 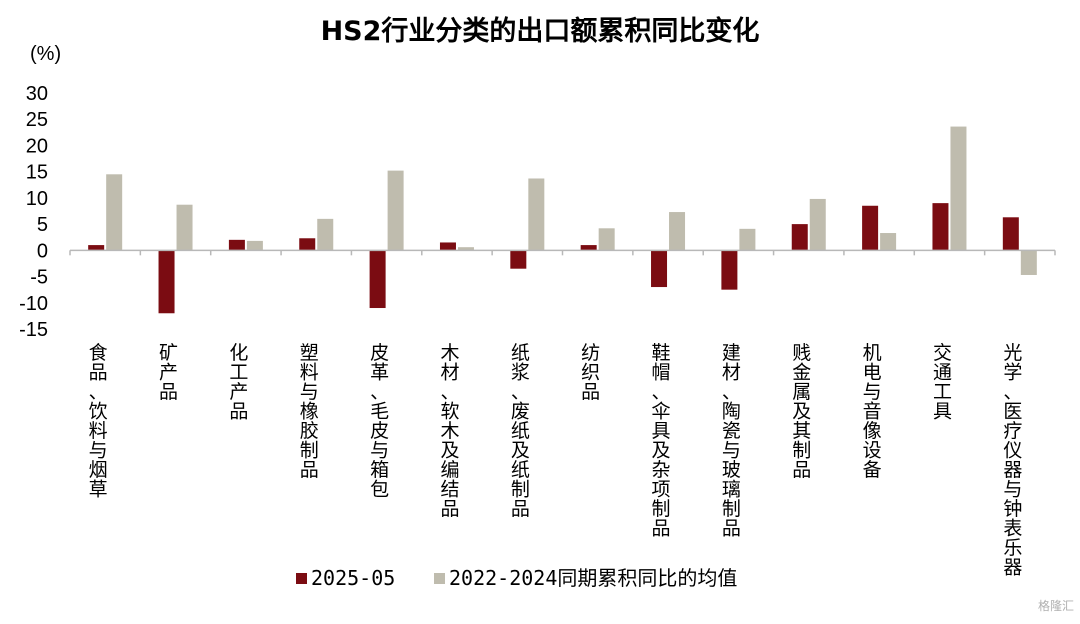 I want to click on category-label: 交通工具, so click(x=942, y=382).